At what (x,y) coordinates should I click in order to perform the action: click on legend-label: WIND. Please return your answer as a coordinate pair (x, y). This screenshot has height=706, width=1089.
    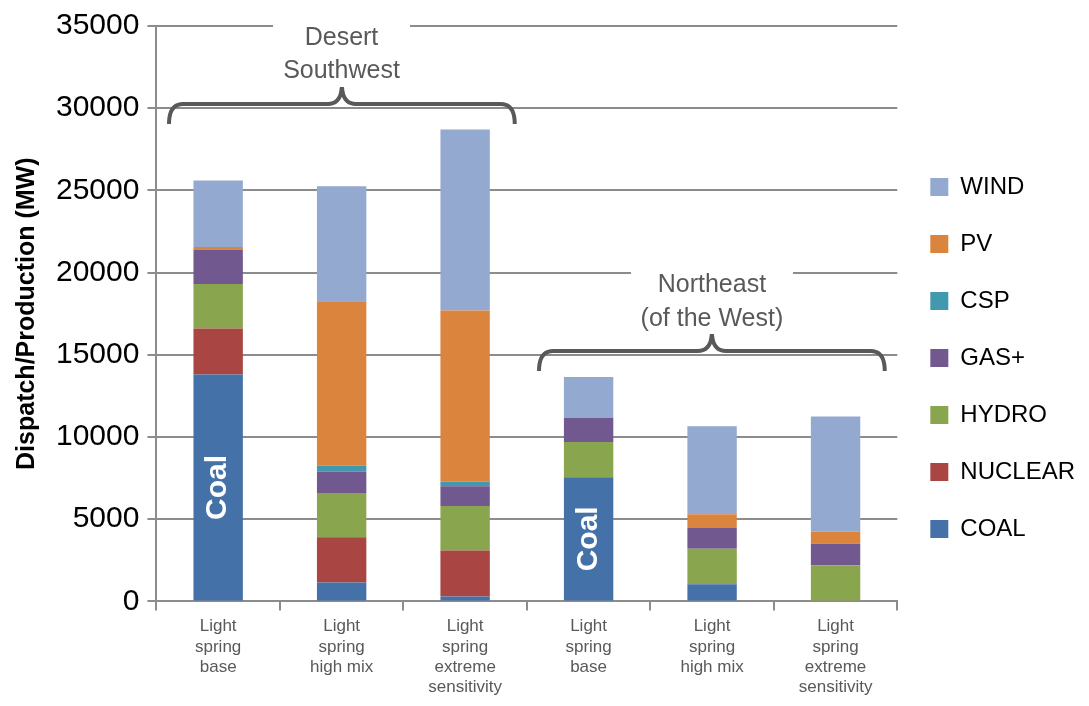
    Looking at the image, I should click on (992, 185).